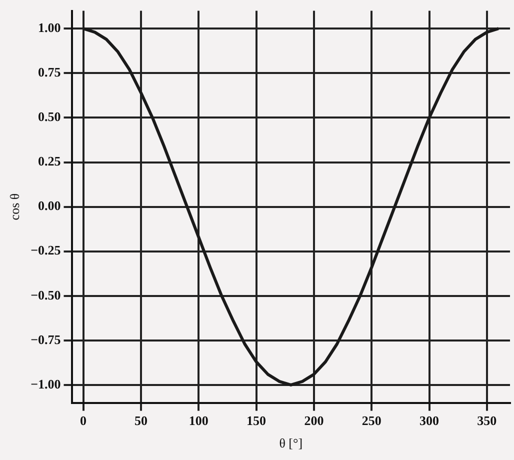  What do you see at coordinates (49, 116) in the screenshot?
I see `y-tick-label: 0.50` at bounding box center [49, 116].